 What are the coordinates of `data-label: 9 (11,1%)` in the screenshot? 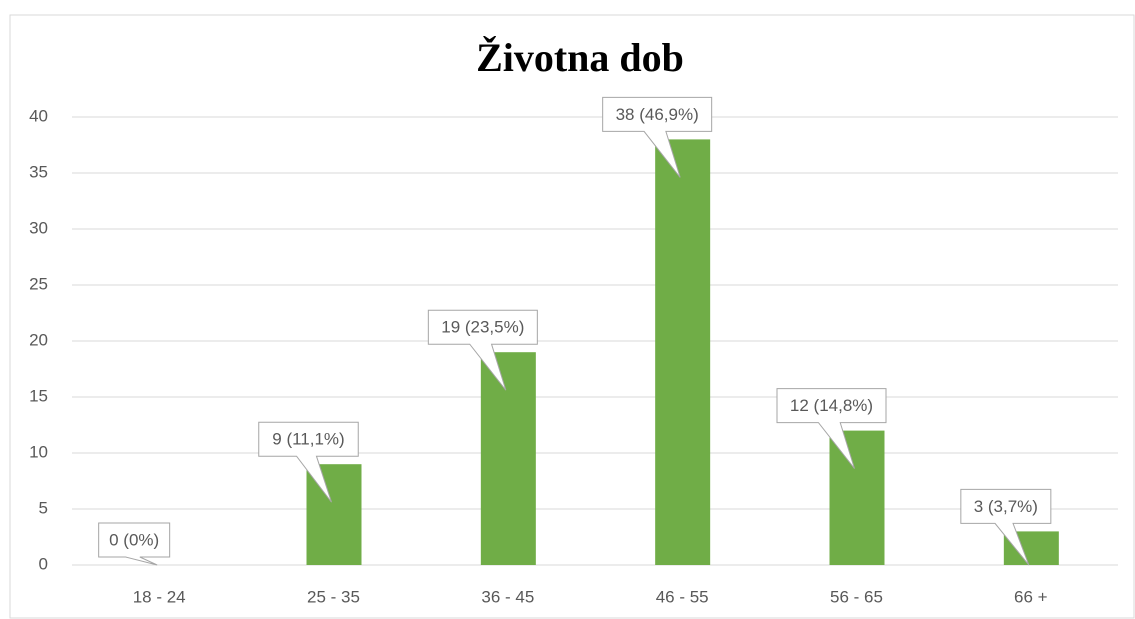 It's located at (308, 439).